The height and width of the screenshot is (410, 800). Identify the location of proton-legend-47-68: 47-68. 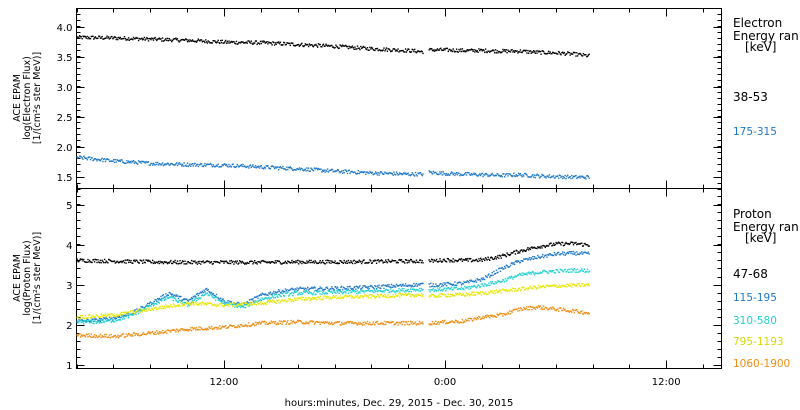
(750, 274).